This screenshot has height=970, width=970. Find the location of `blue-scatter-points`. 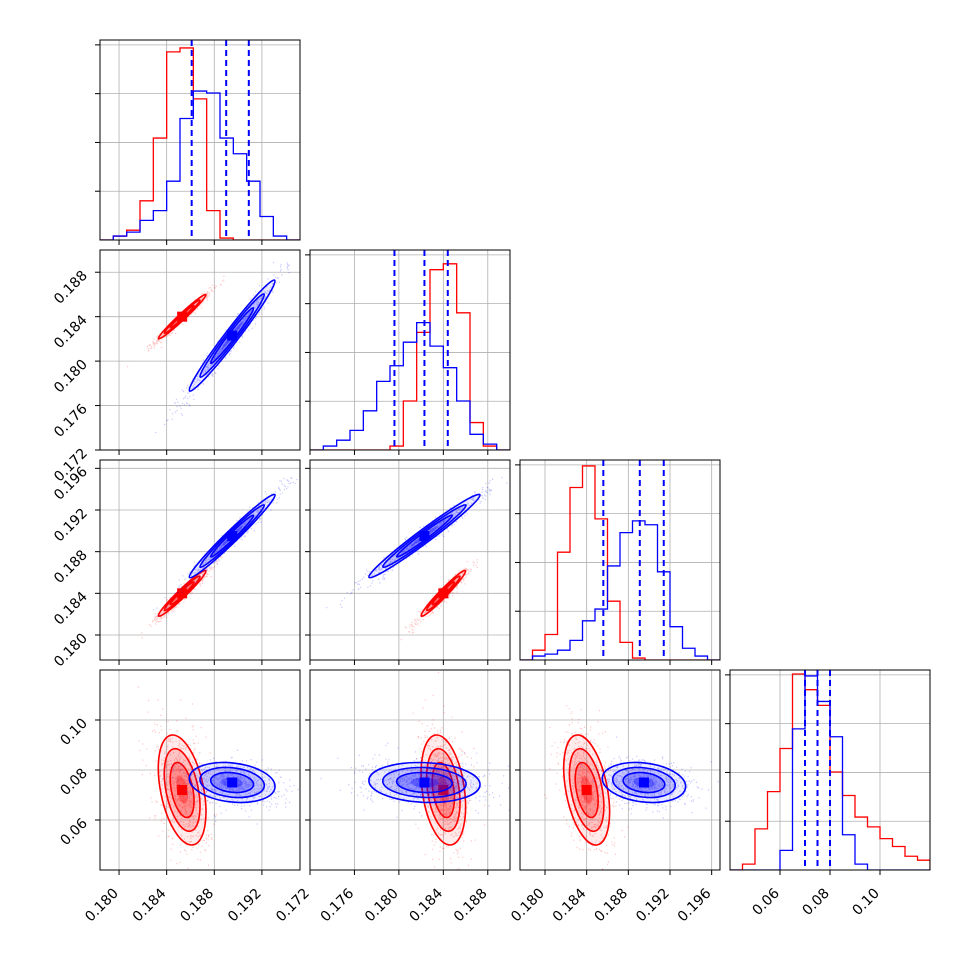

blue-scatter-points is located at coordinates (415, 780).